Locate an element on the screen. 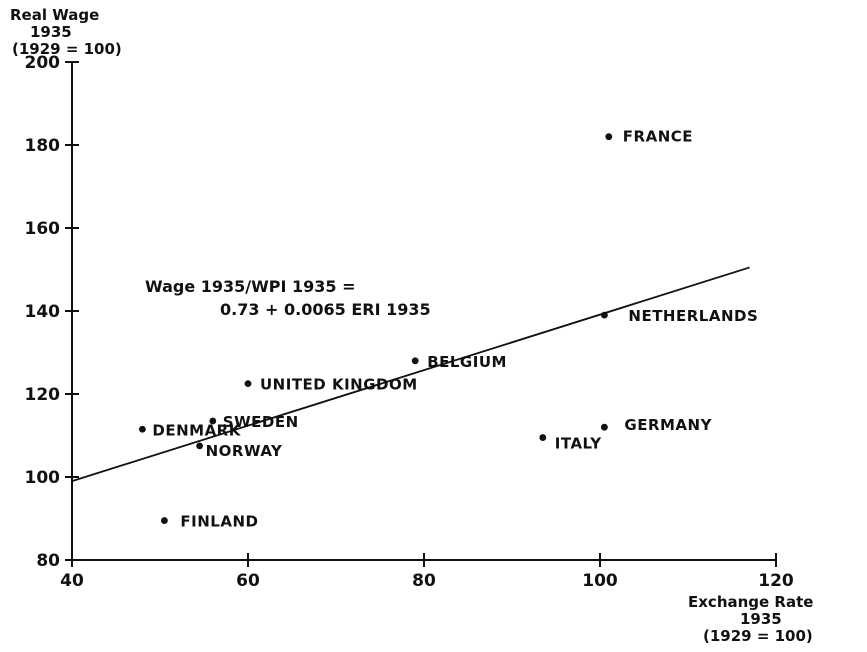  point-finland is located at coordinates (164, 520).